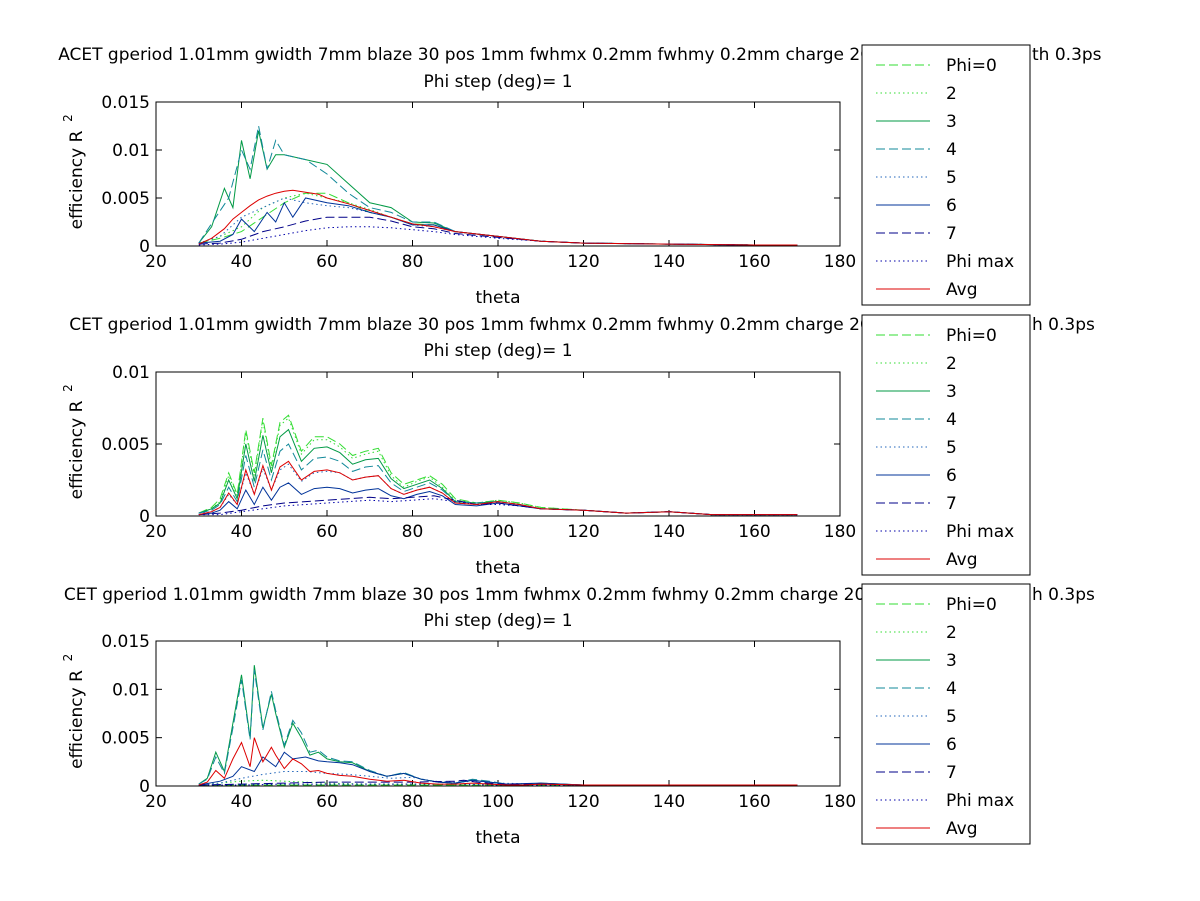 This screenshot has height=901, width=1200. Describe the element at coordinates (1067, 55) in the screenshot. I see `chart-title-tail: th 0.3ps` at that location.